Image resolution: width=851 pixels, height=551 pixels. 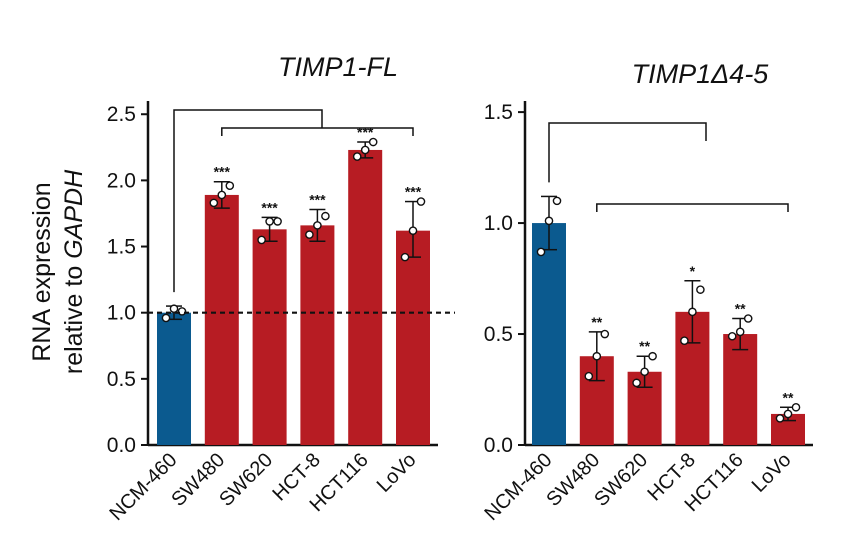 What do you see at coordinates (701, 74) in the screenshot?
I see `panel2-title: TIMP1Δ4-5` at bounding box center [701, 74].